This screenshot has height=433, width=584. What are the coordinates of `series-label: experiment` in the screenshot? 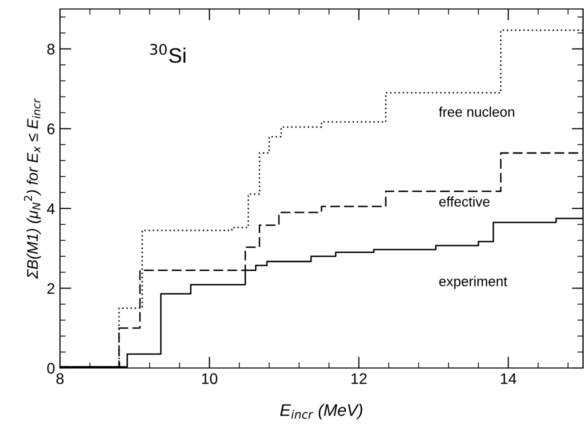 It's located at (473, 283).